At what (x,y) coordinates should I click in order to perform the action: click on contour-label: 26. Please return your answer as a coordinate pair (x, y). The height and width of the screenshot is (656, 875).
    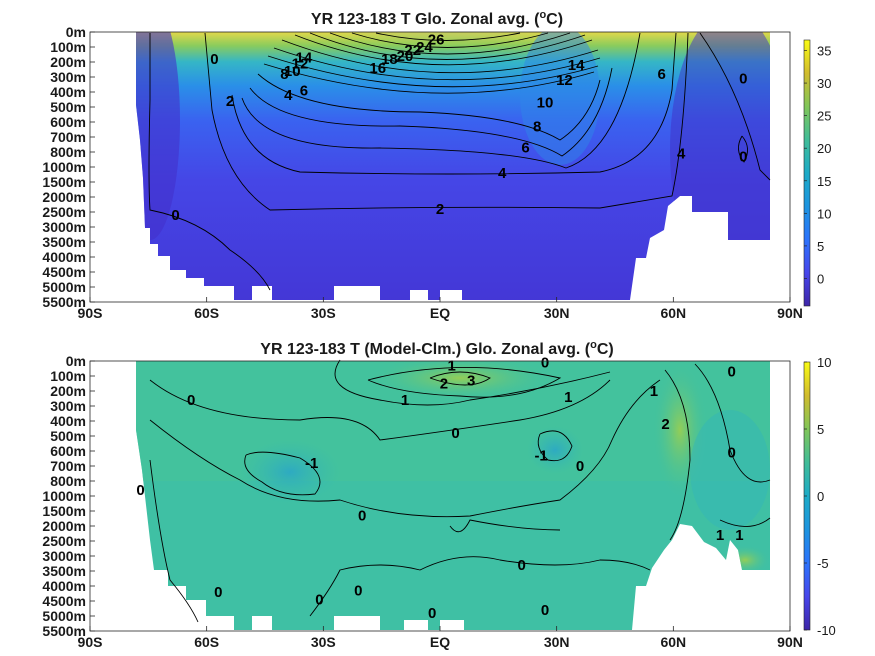
    Looking at the image, I should click on (436, 40).